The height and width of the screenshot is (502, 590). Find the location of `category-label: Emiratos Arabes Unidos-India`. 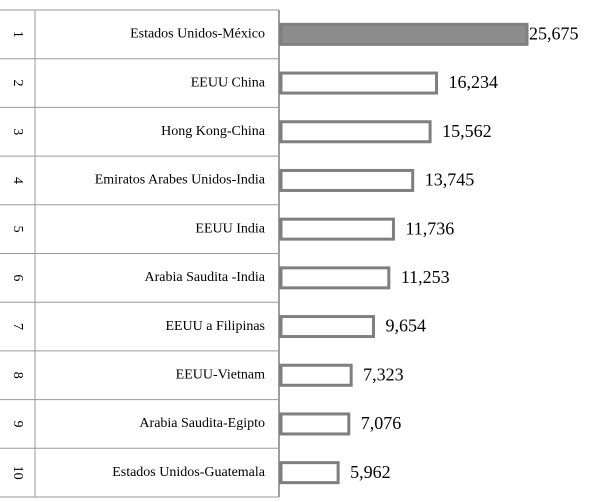

category-label: Emiratos Arabes Unidos-India is located at coordinates (180, 180).